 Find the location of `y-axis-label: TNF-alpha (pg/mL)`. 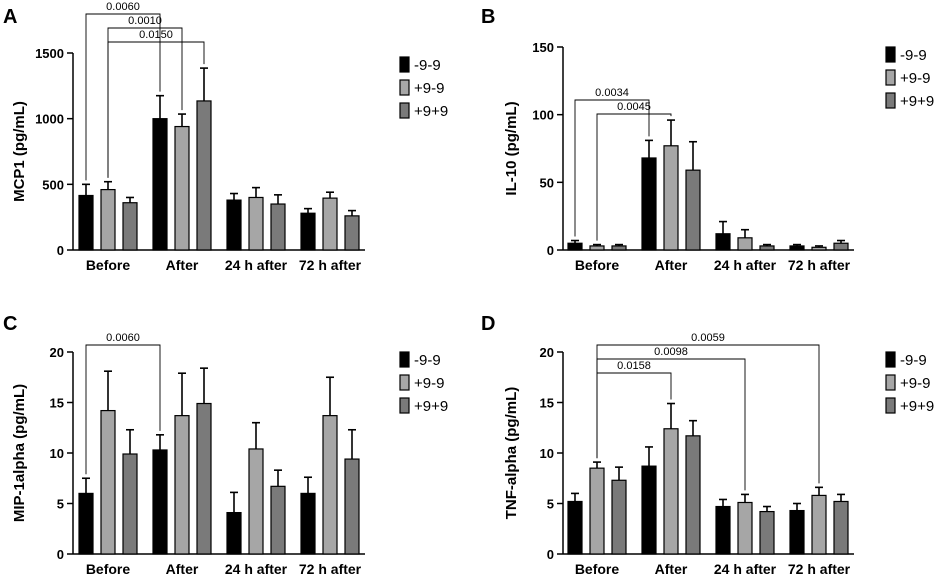

y-axis-label: TNF-alpha (pg/mL) is located at coordinates (511, 453).